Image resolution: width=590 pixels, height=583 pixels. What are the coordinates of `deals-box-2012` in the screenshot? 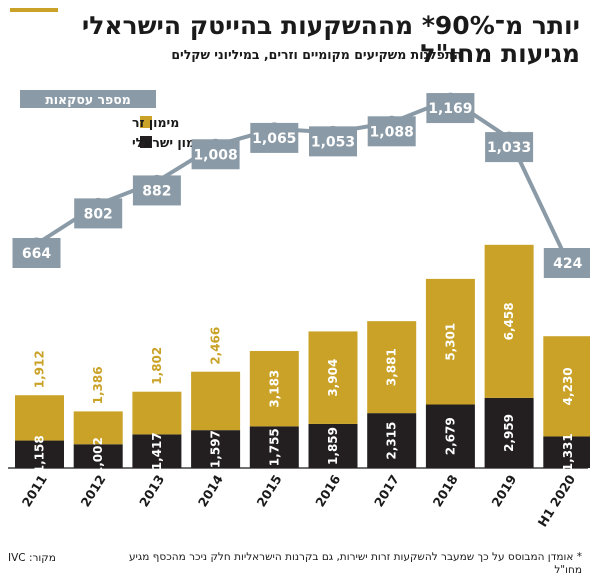 It's located at (98, 213).